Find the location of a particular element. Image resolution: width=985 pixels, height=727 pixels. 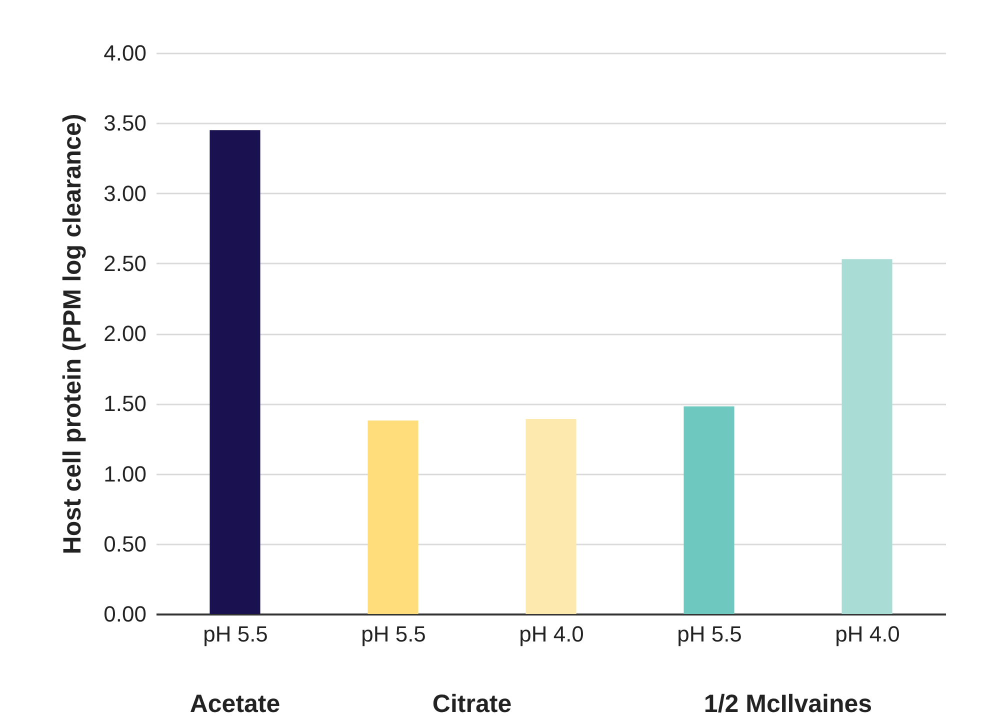

y-tick-label: 2.50 is located at coordinates (125, 263).